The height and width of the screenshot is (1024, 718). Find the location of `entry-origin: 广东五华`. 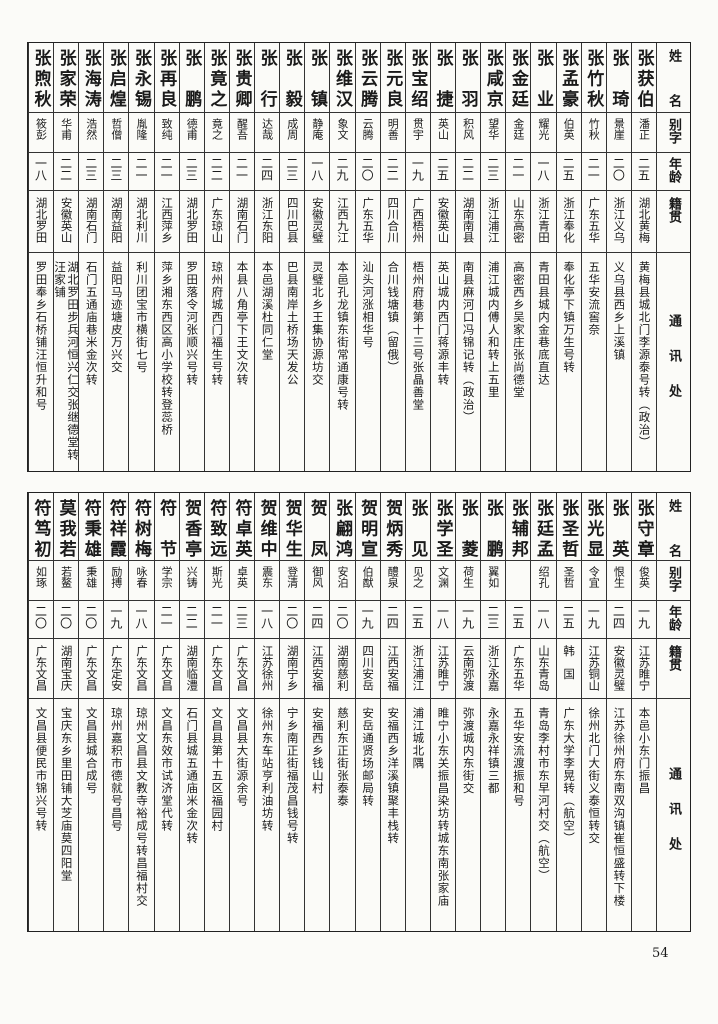

entry-origin: 广东五华 is located at coordinates (518, 668).